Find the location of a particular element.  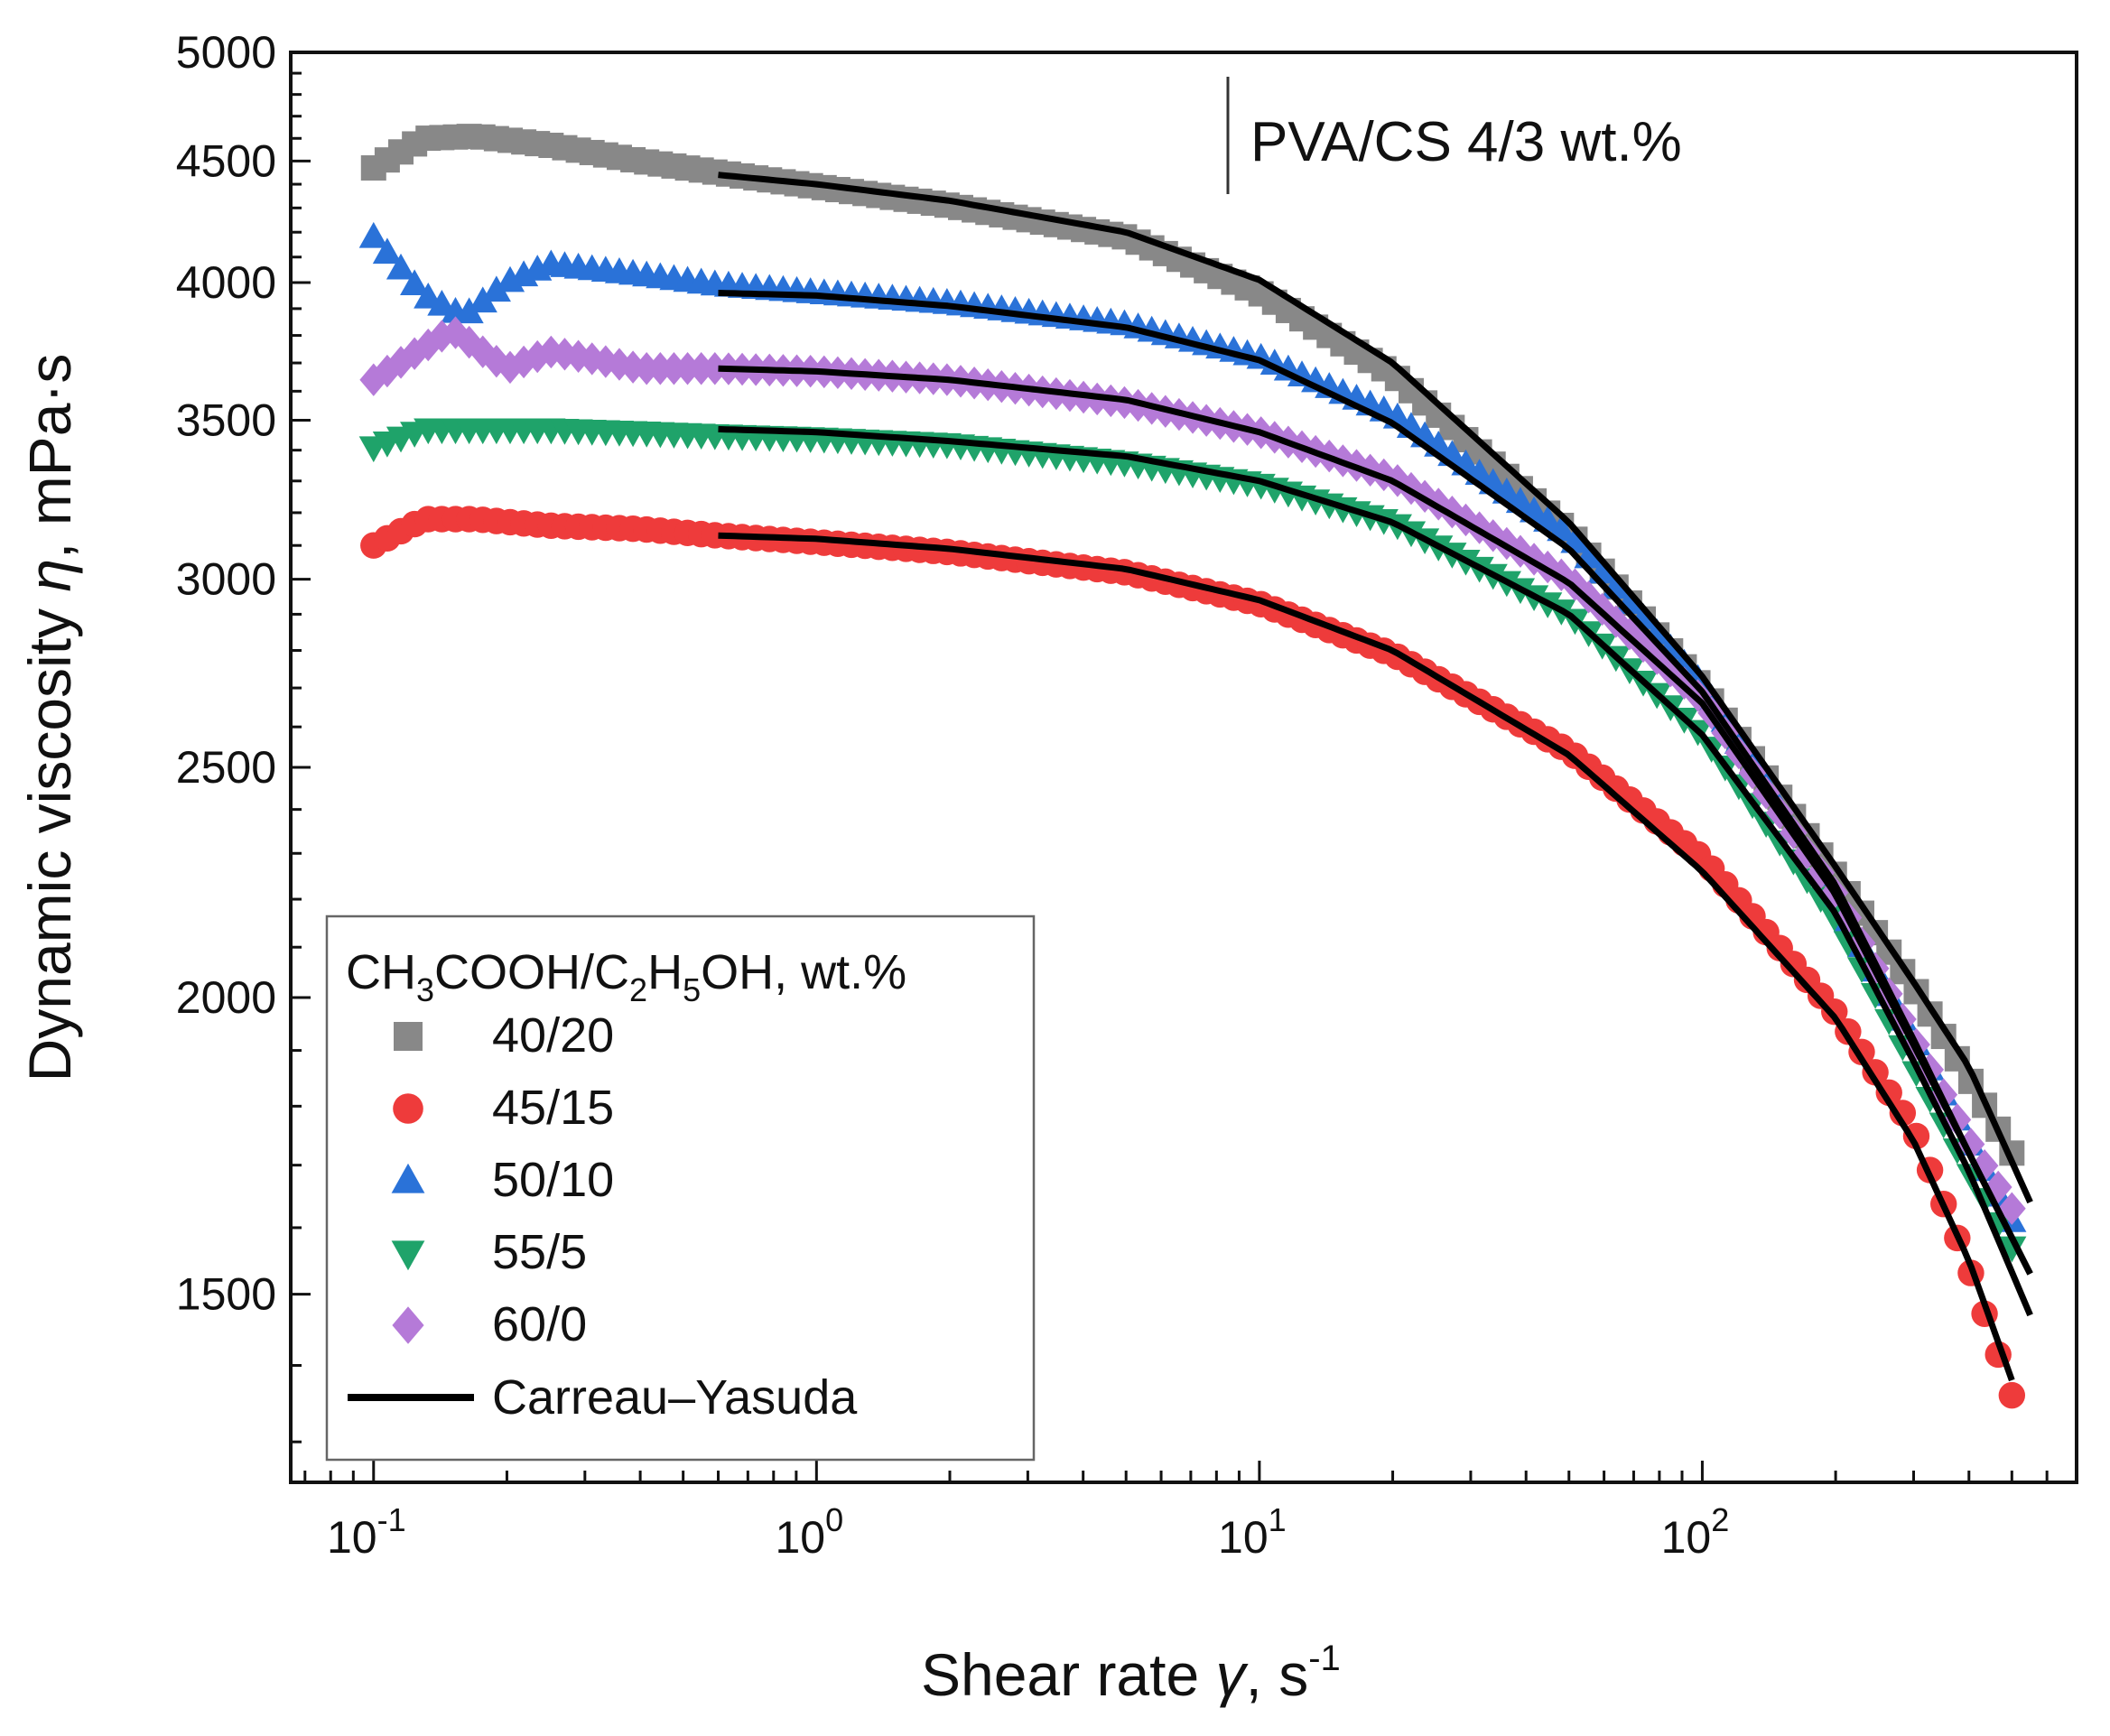

legend-box is located at coordinates (680, 1188).